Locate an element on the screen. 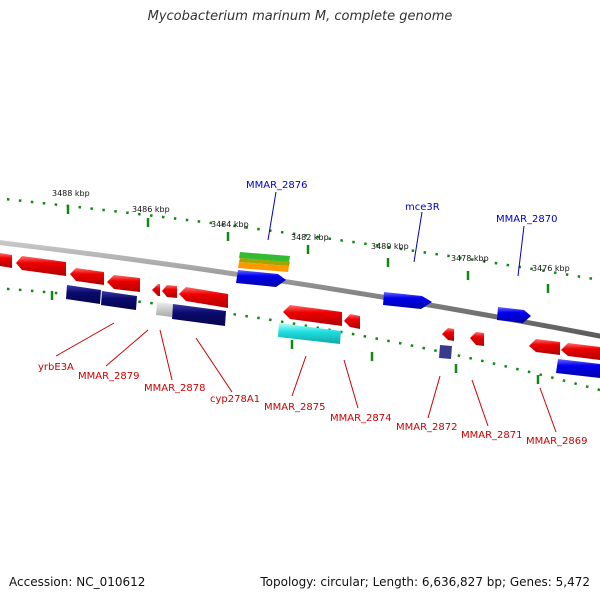 The image size is (600, 600). kbp-label: 3476 kbp is located at coordinates (551, 268).